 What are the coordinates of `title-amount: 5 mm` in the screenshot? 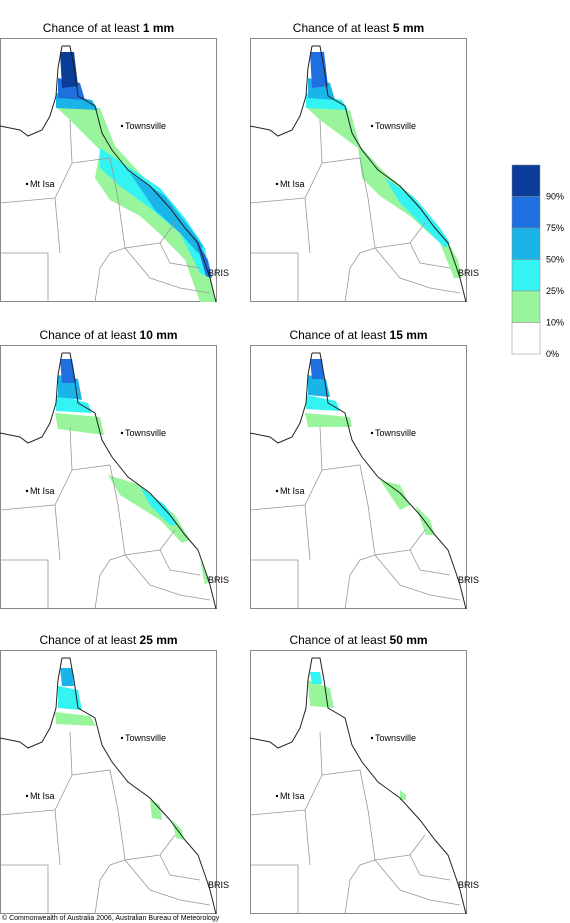 It's located at (408, 28).